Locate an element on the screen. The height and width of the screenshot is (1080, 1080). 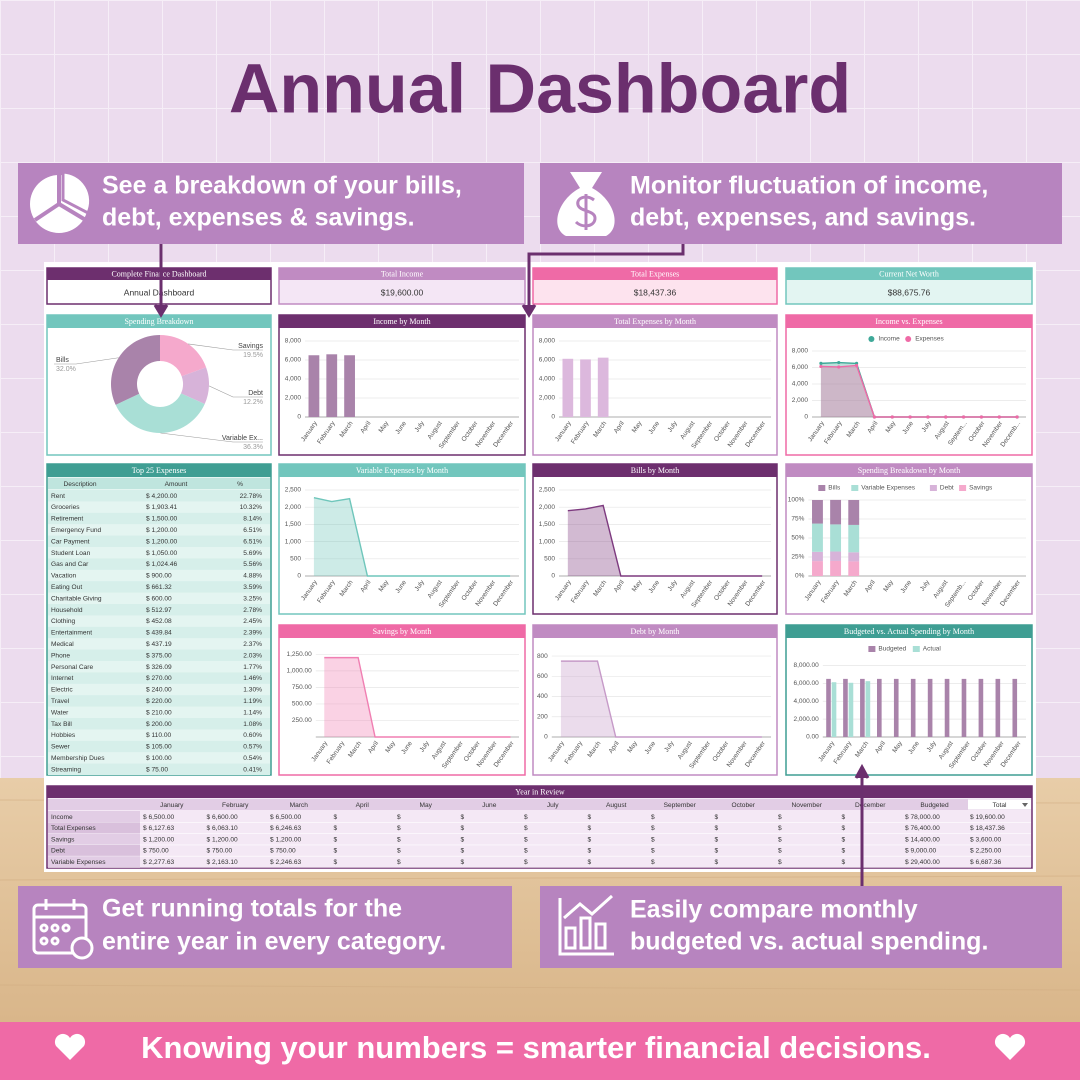
legend-label: Debt is located at coordinates (947, 488).